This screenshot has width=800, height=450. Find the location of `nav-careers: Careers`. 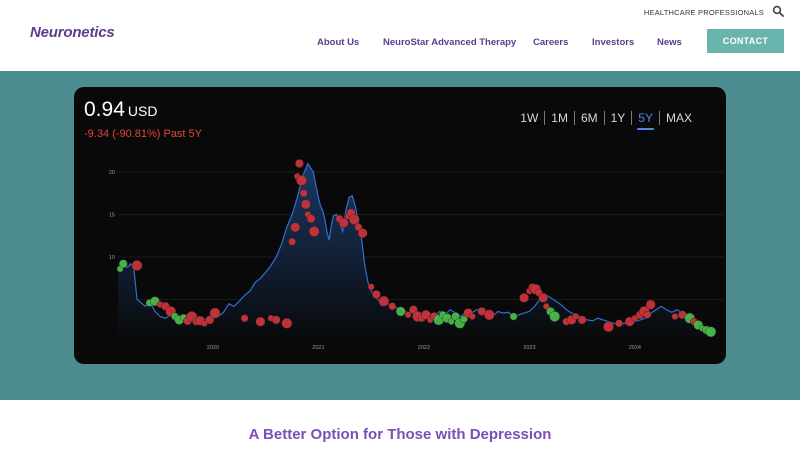

nav-careers: Careers is located at coordinates (551, 42).